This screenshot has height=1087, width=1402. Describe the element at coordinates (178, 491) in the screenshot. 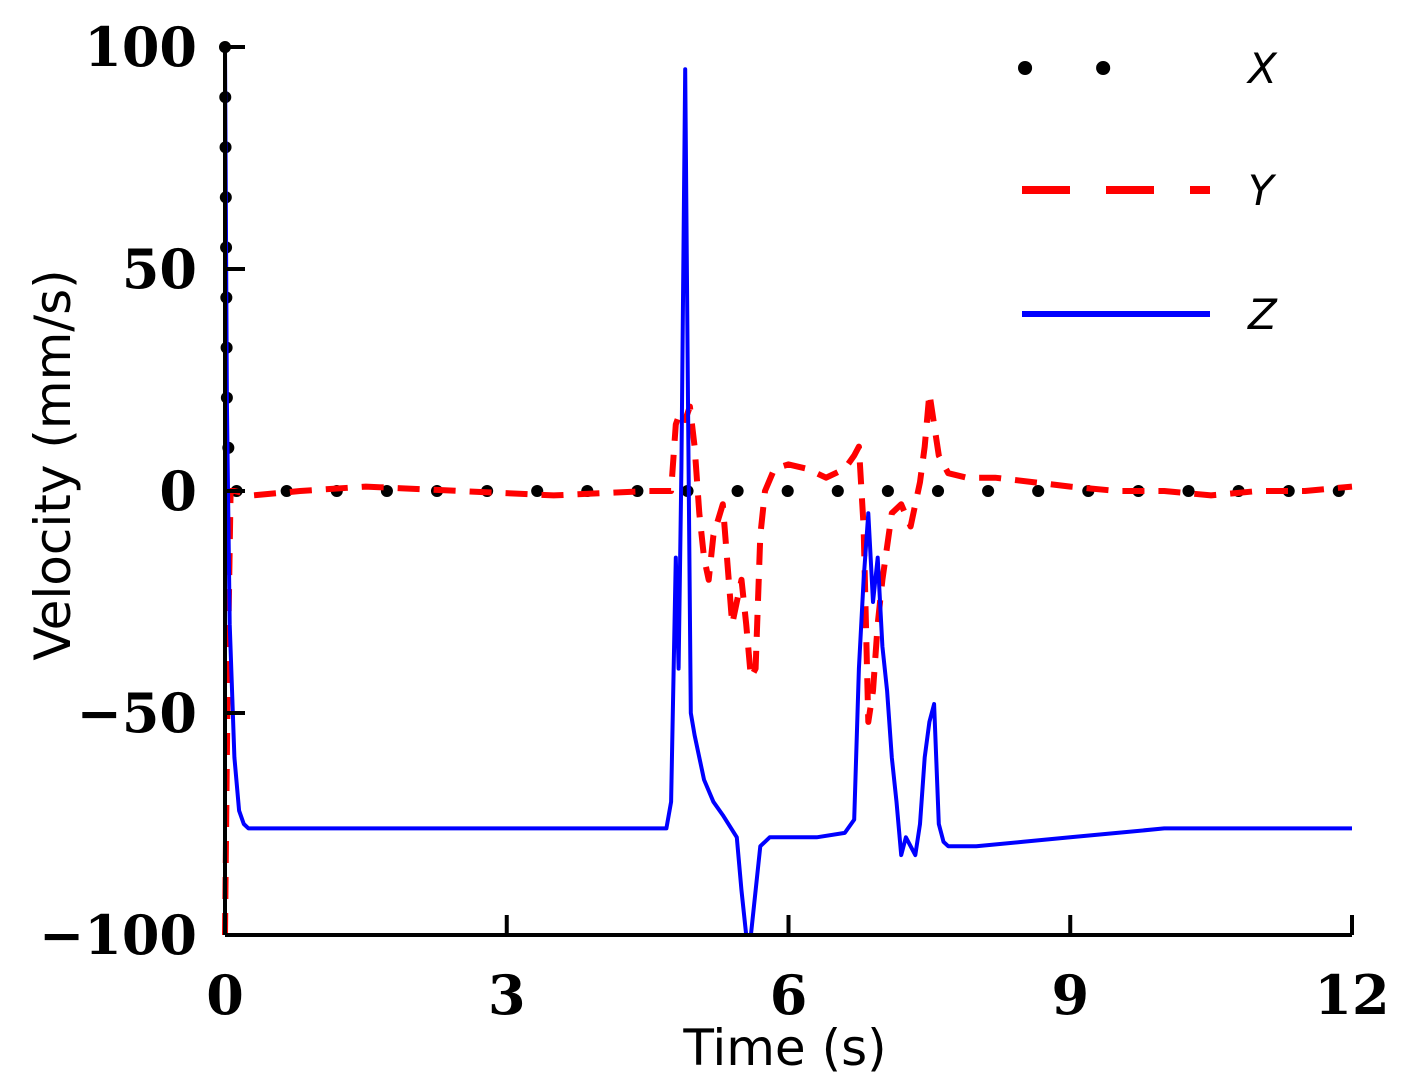

I see `y-tick-label: 0` at that location.